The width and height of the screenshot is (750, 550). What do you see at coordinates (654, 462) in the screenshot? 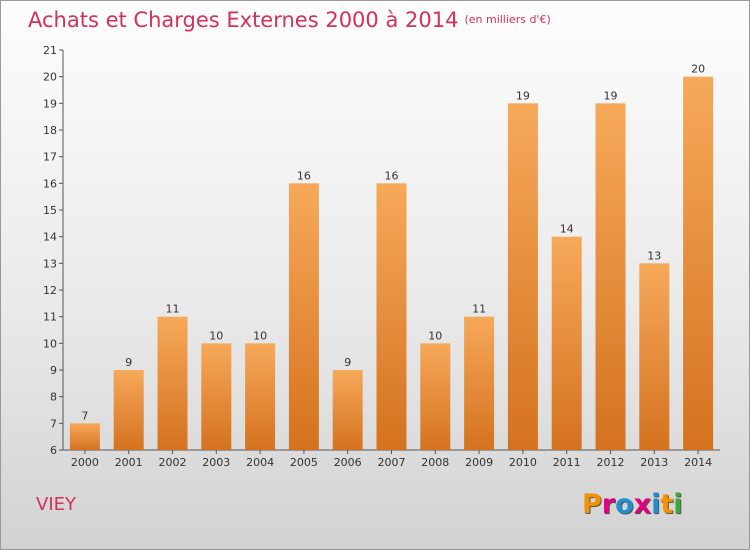
I see `x-tick-label: 2013` at bounding box center [654, 462].